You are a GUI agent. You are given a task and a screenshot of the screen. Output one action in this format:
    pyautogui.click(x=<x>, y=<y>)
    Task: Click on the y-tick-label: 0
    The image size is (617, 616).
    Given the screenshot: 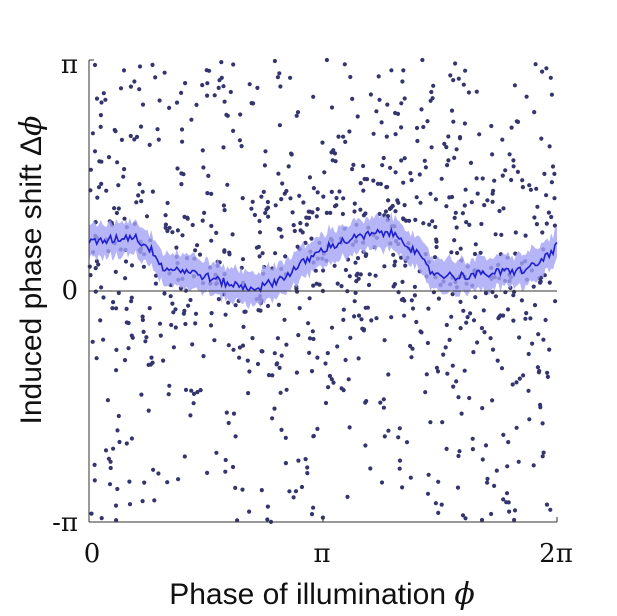 What is the action you would take?
    pyautogui.click(x=69, y=291)
    